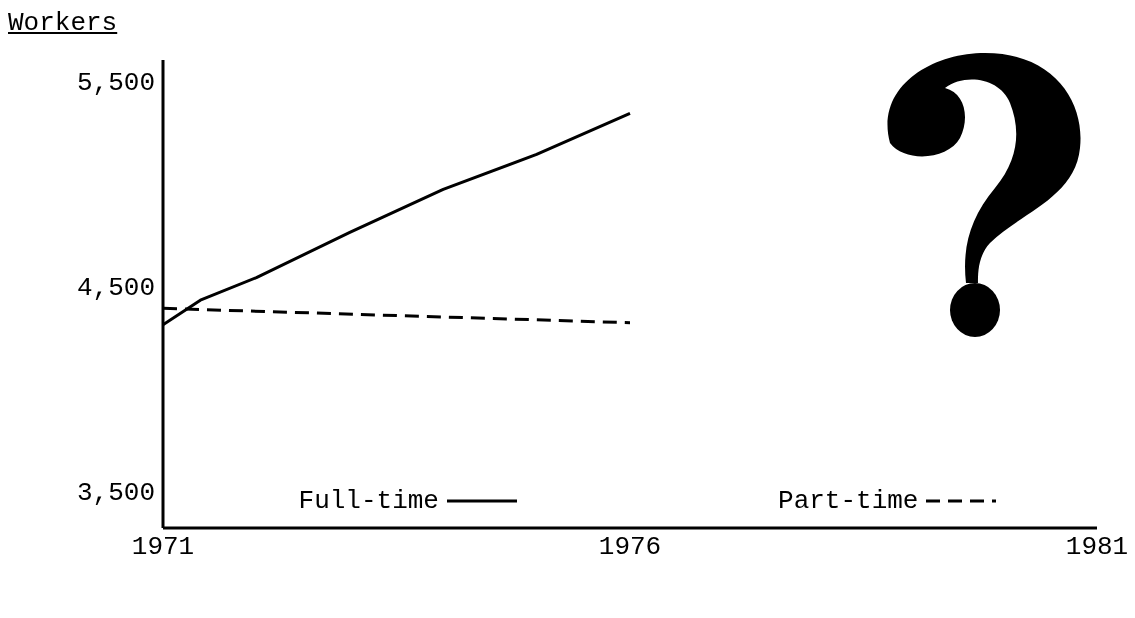  I want to click on y-tick-label: 3,500, so click(115, 493).